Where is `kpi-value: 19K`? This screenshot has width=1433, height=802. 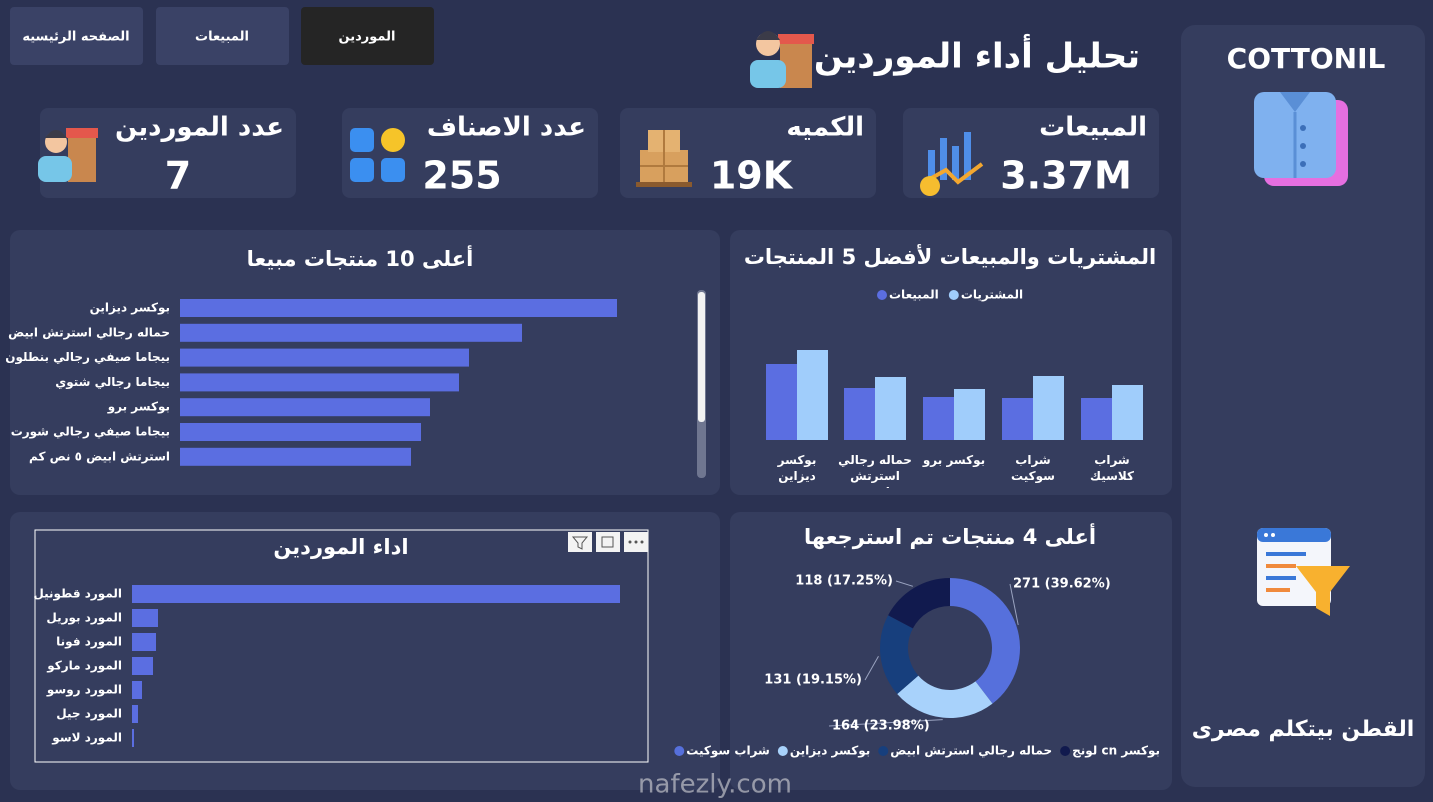 kpi-value: 19K is located at coordinates (752, 176).